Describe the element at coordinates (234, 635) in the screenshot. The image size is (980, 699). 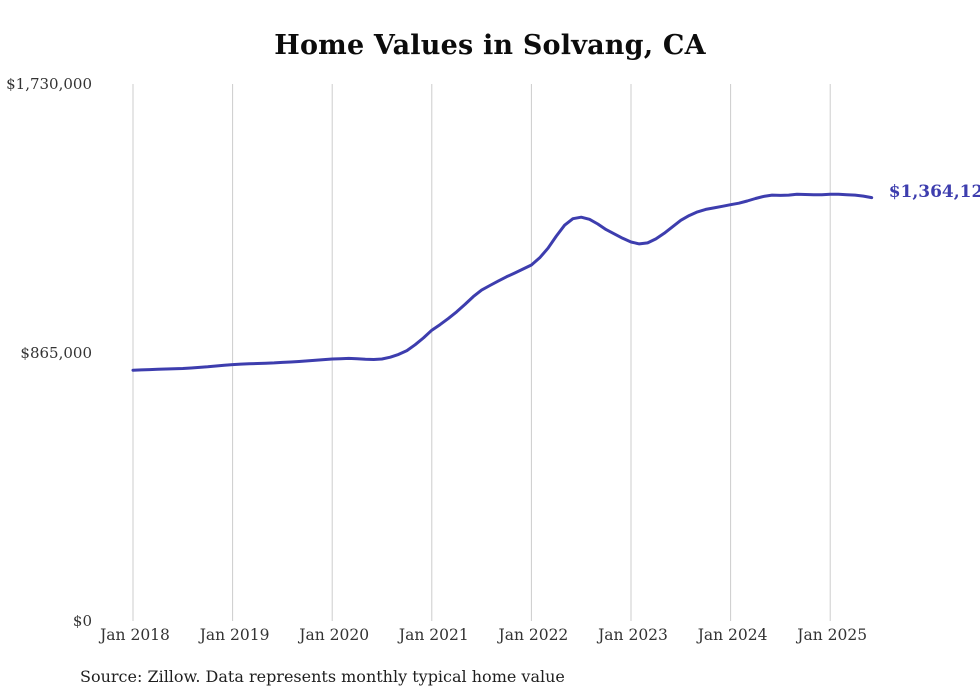
I see `x-tick-label: Jan 2019` at that location.